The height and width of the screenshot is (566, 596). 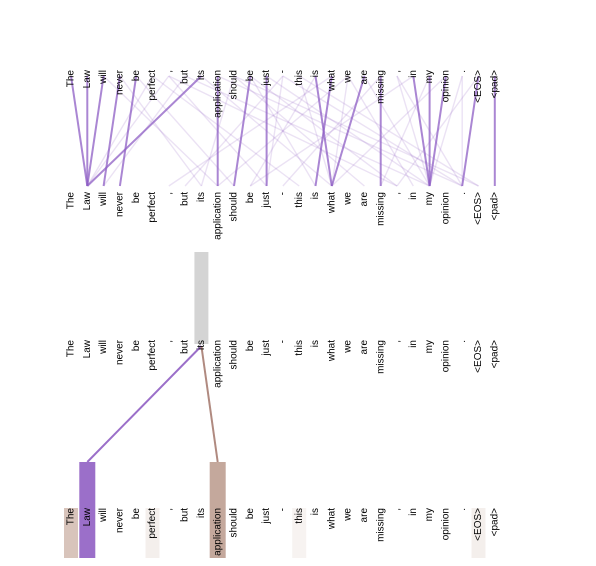 What do you see at coordinates (185, 515) in the screenshot?
I see `bottom-key-token-7: but` at bounding box center [185, 515].